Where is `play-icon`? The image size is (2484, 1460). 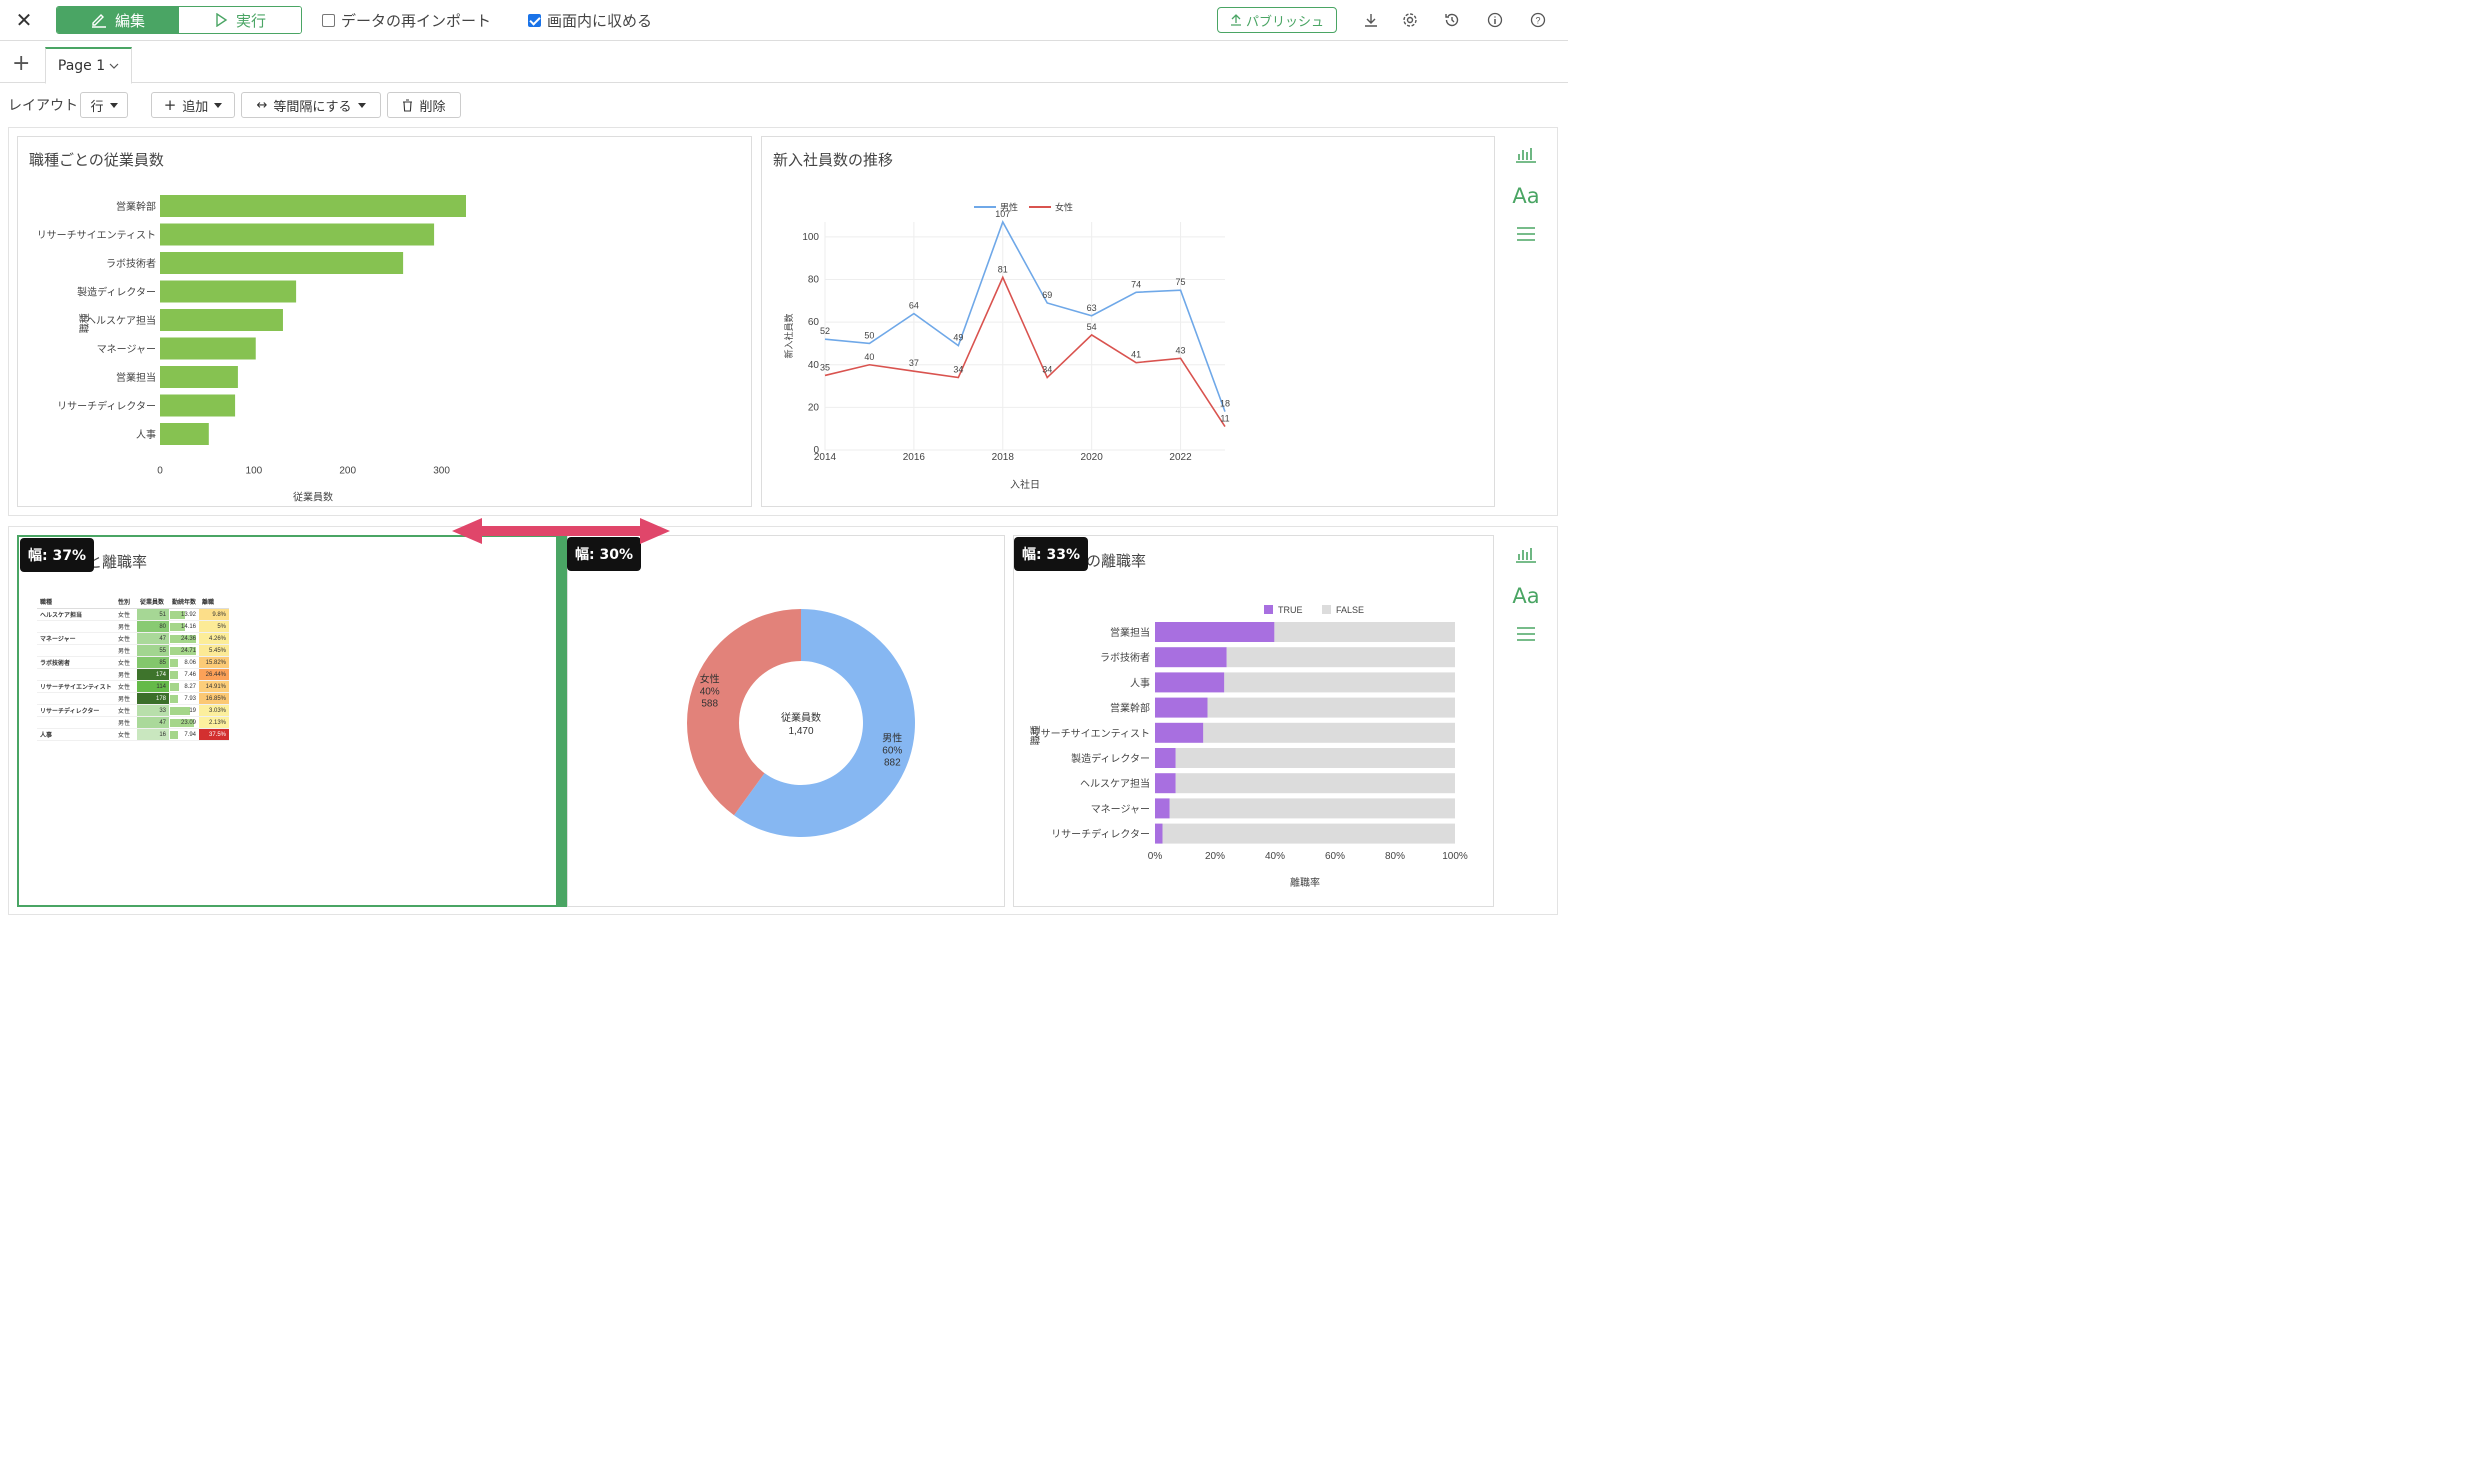
play-icon is located at coordinates (222, 20).